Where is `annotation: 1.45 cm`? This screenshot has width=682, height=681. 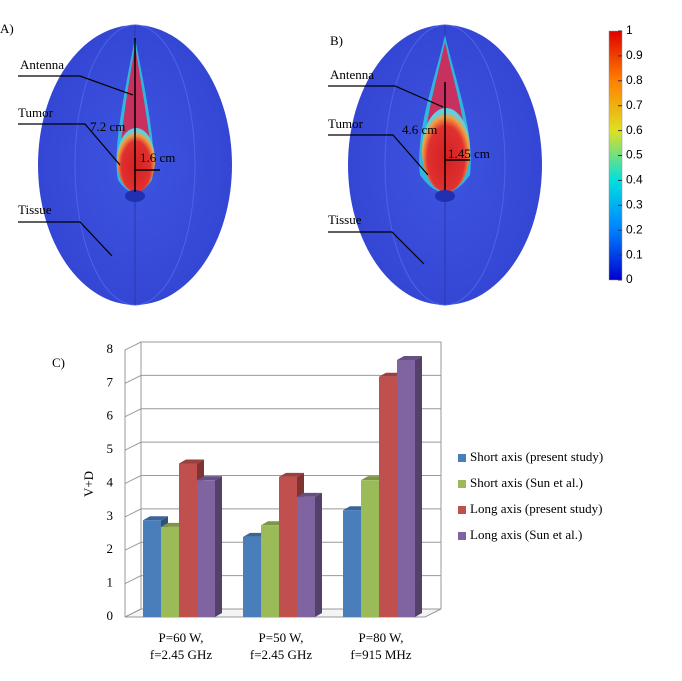 annotation: 1.45 cm is located at coordinates (469, 153).